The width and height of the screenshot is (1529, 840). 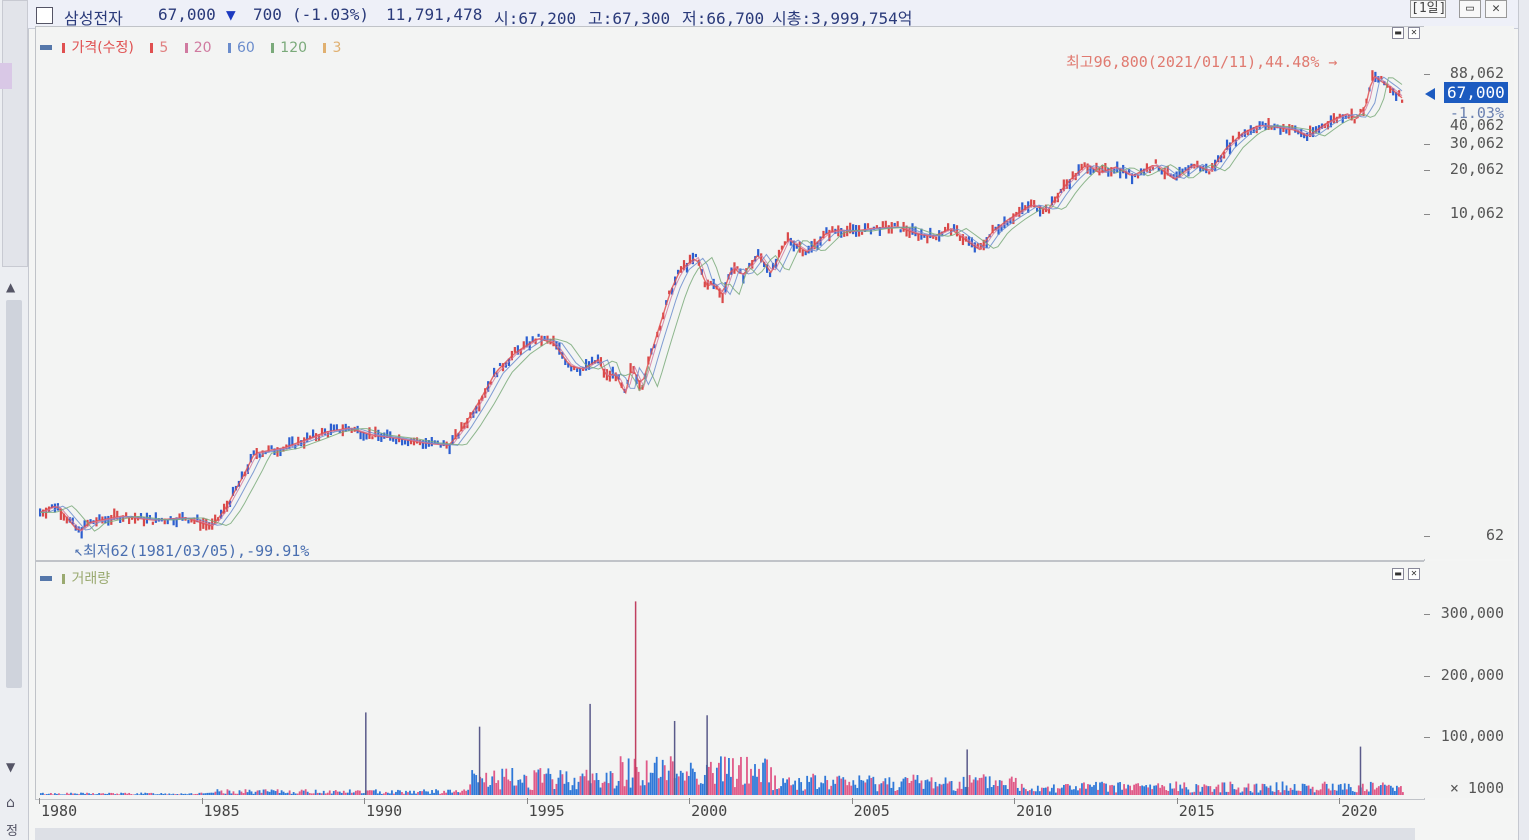 What do you see at coordinates (14, 494) in the screenshot?
I see `vertical-scrollbar` at bounding box center [14, 494].